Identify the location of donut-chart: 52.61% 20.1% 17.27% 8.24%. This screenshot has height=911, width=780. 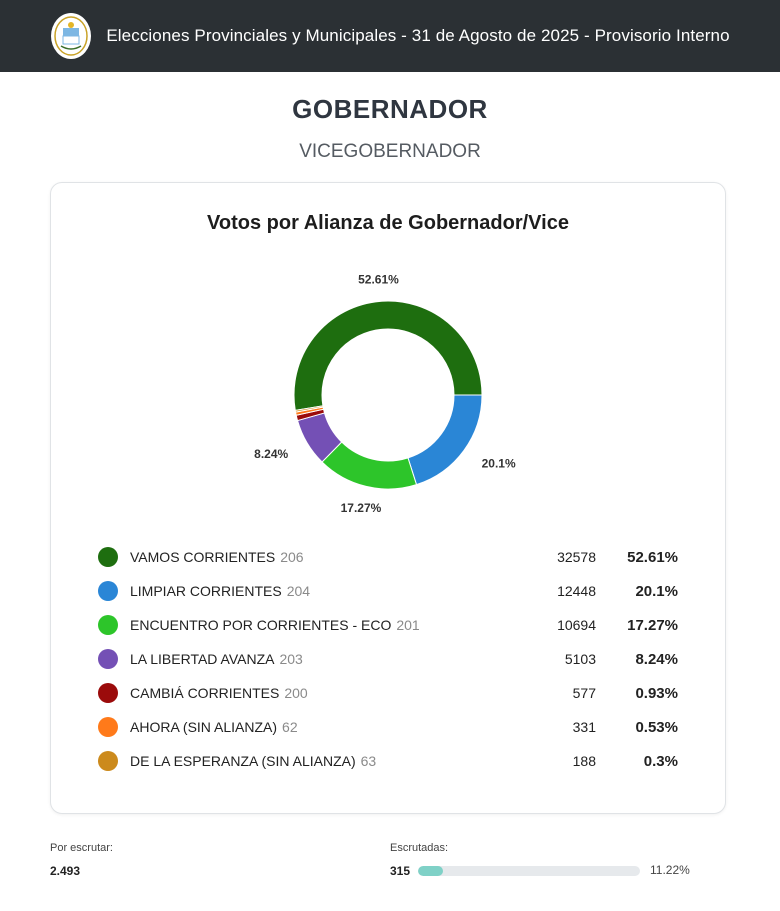
(385, 393).